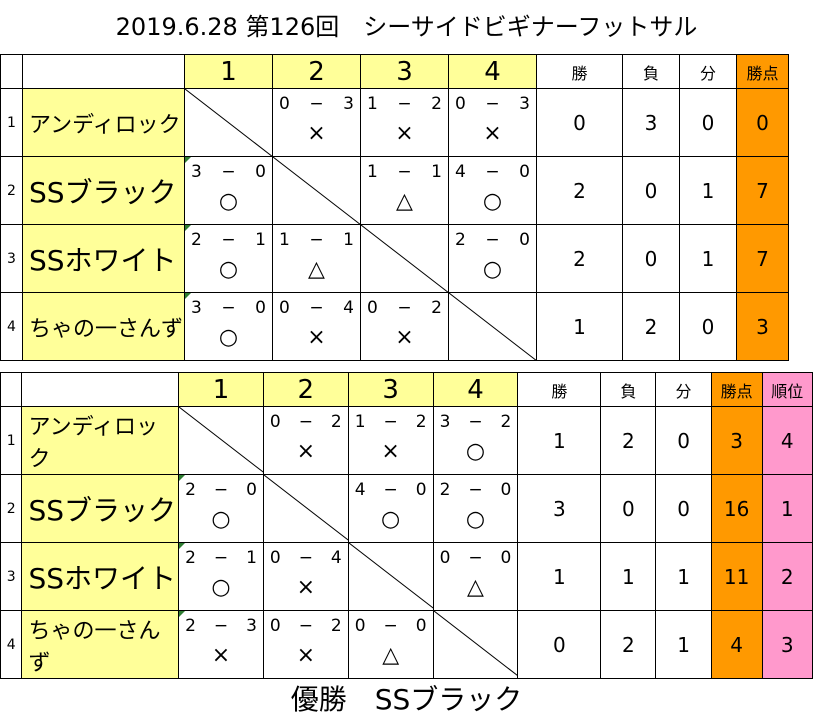  Describe the element at coordinates (11, 576) in the screenshot. I see `row-number: 3` at that location.